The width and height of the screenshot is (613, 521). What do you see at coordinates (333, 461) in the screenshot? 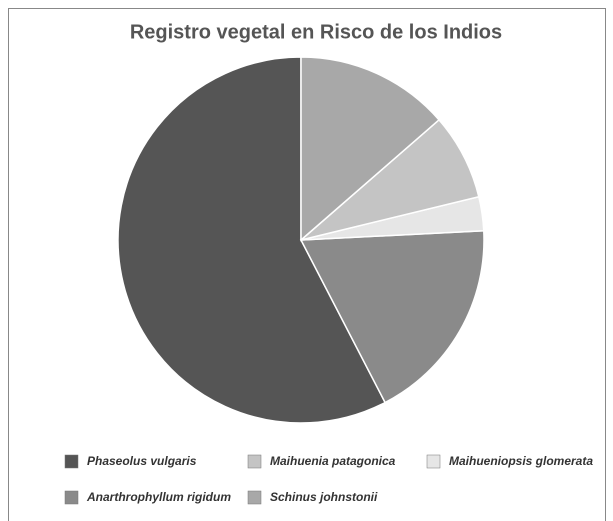
I see `legend-label: Maihuenia patagonica` at bounding box center [333, 461].